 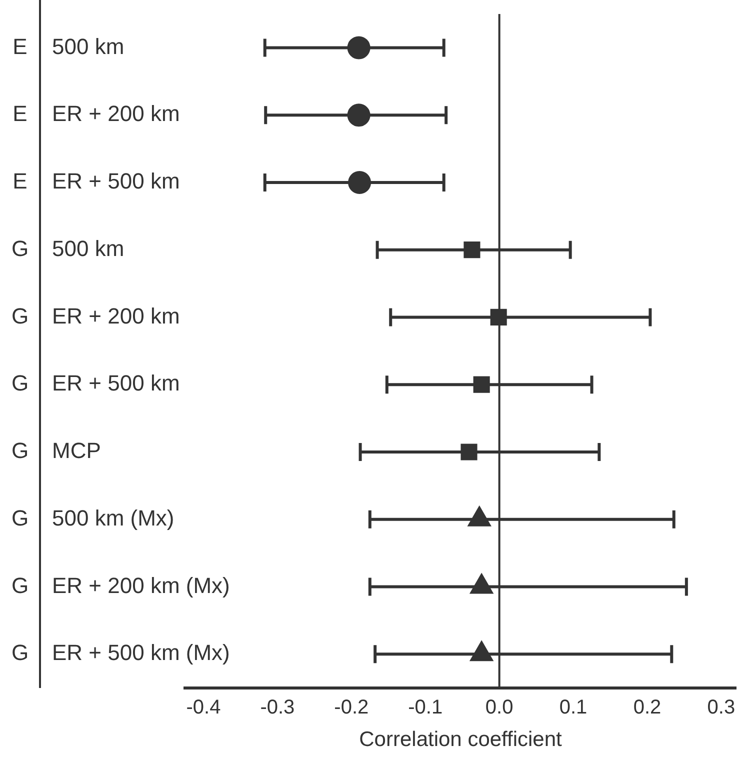 I want to click on y-tick-label: MCP, so click(x=76, y=451).